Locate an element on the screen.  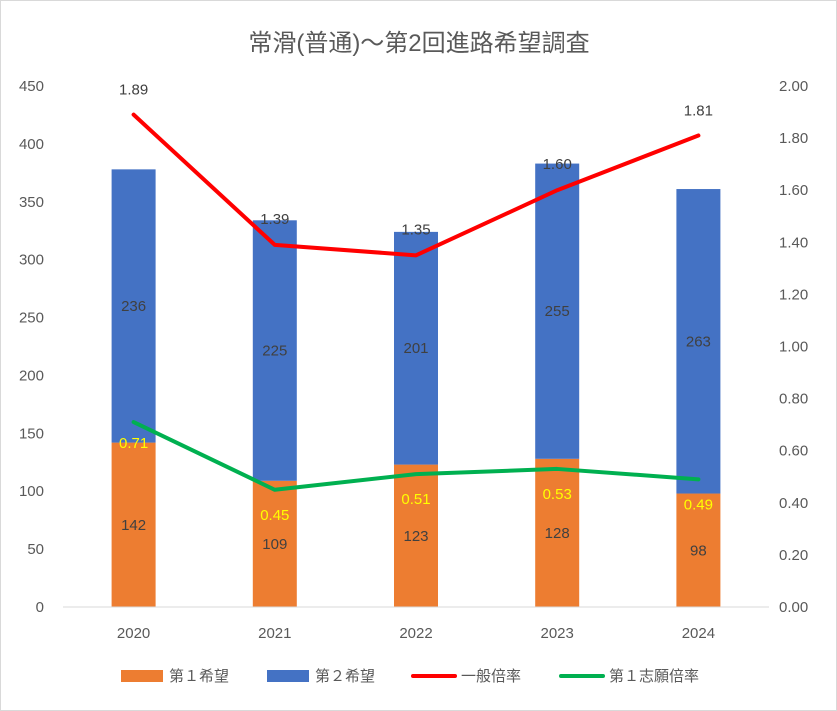
left-axis-tick: 350 is located at coordinates (31, 202).